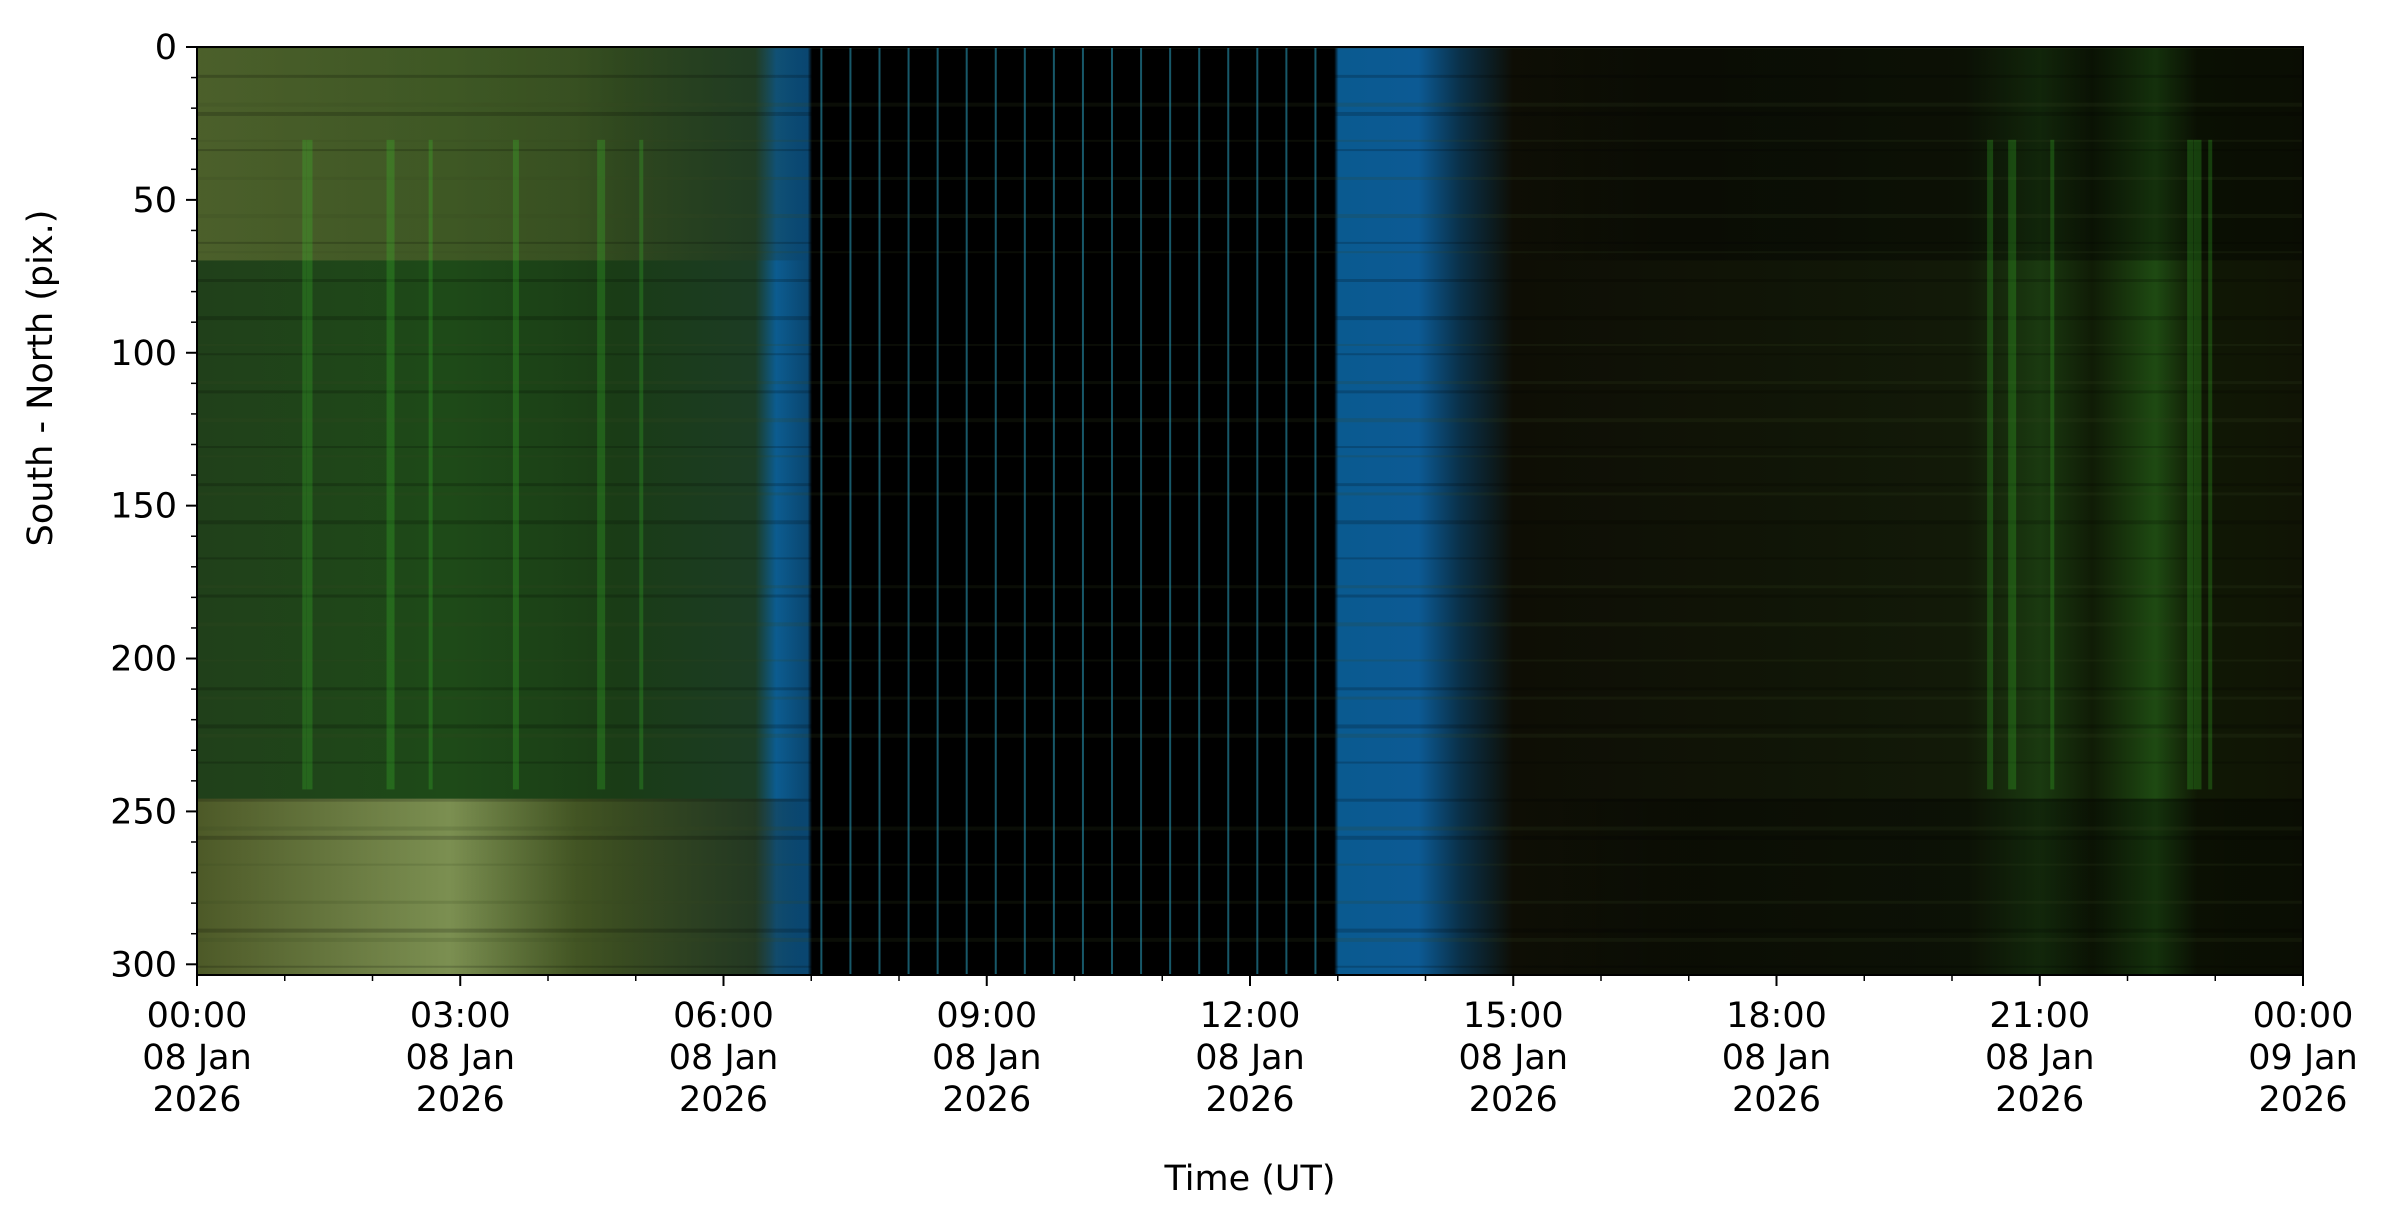 Image resolution: width=2385 pixels, height=1227 pixels. I want to click on y-tick-label: 100, so click(143, 354).